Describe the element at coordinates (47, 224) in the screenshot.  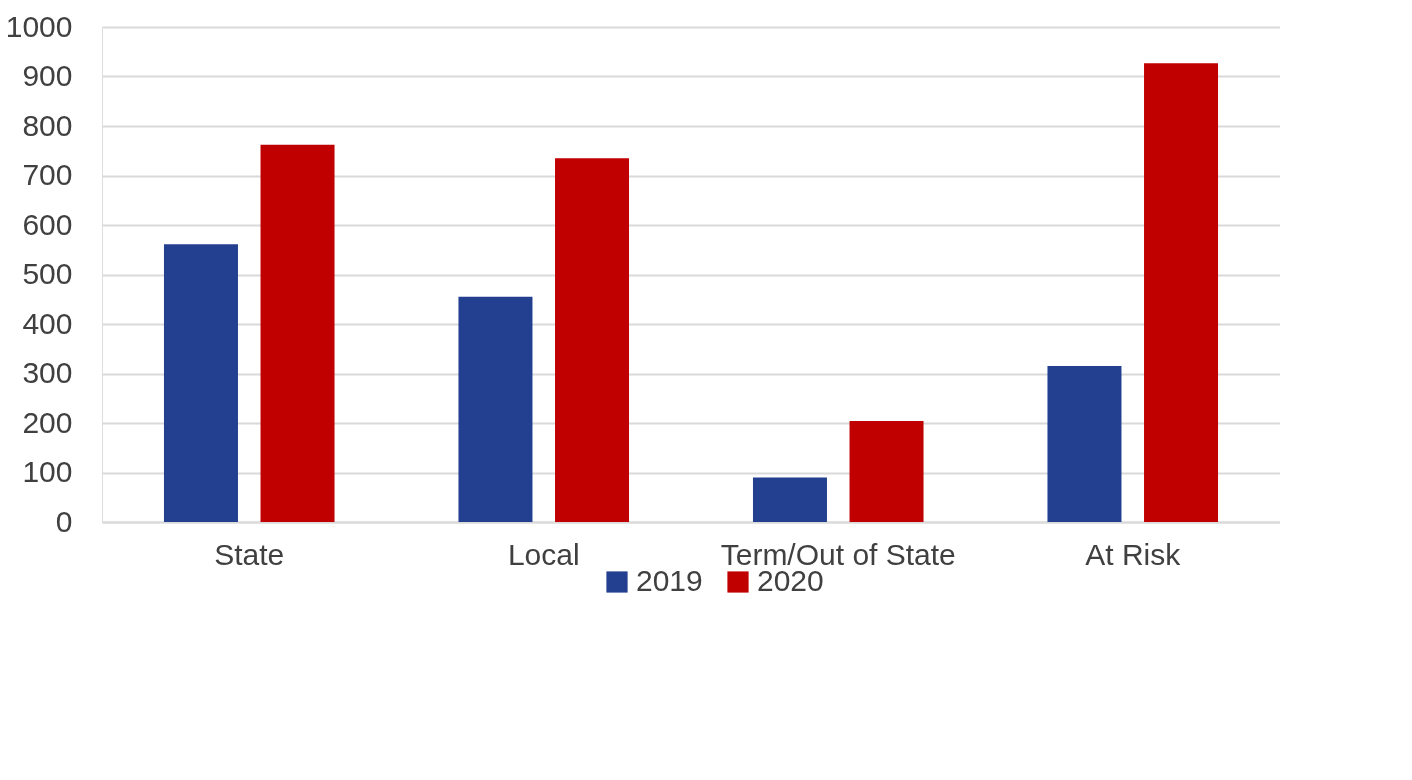
I see `y-tick-label: 600` at that location.